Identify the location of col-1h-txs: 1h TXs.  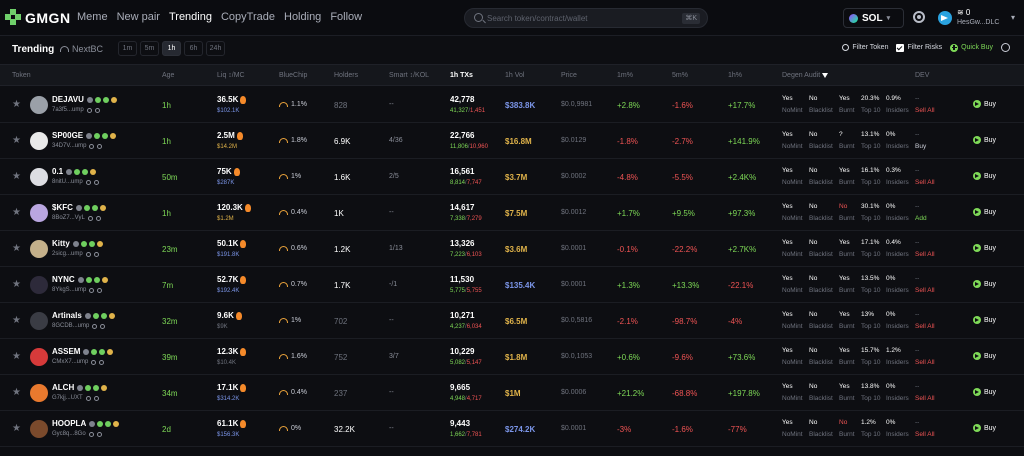
(461, 75).